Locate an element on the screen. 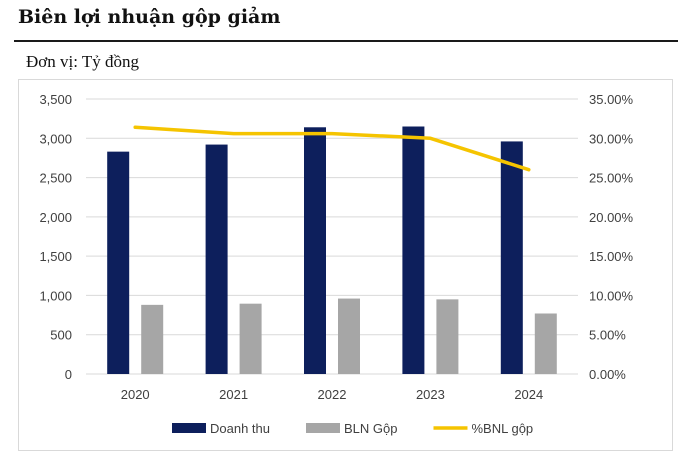 The height and width of the screenshot is (463, 687). unit-label: Đơn vị: Tỷ đồng is located at coordinates (83, 61).